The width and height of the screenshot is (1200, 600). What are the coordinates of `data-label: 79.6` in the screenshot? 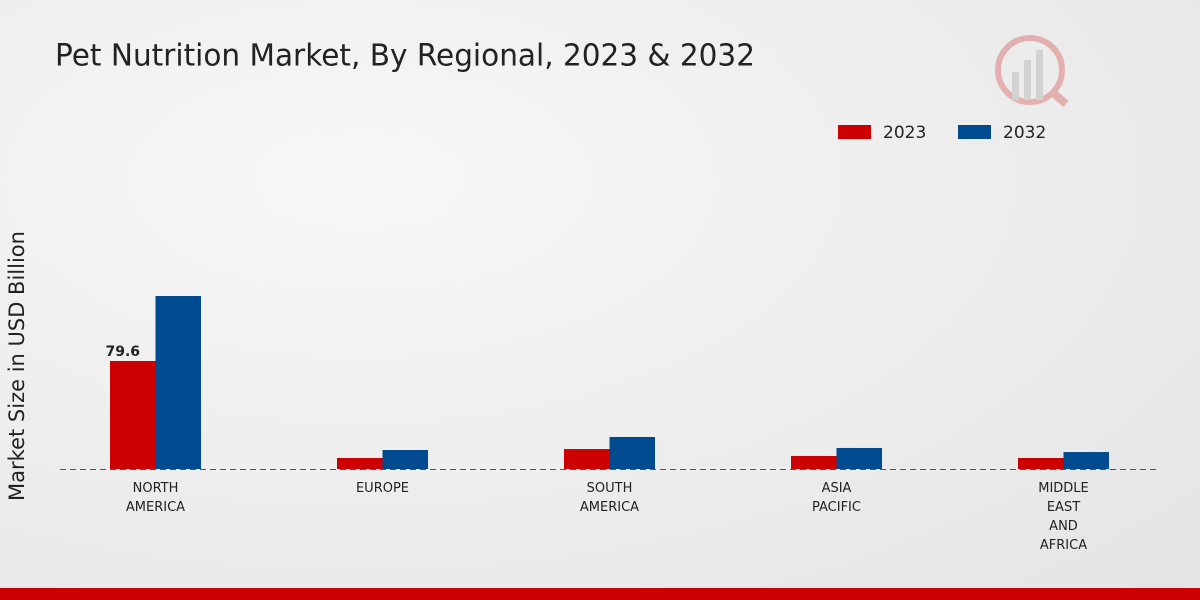 It's located at (122, 352).